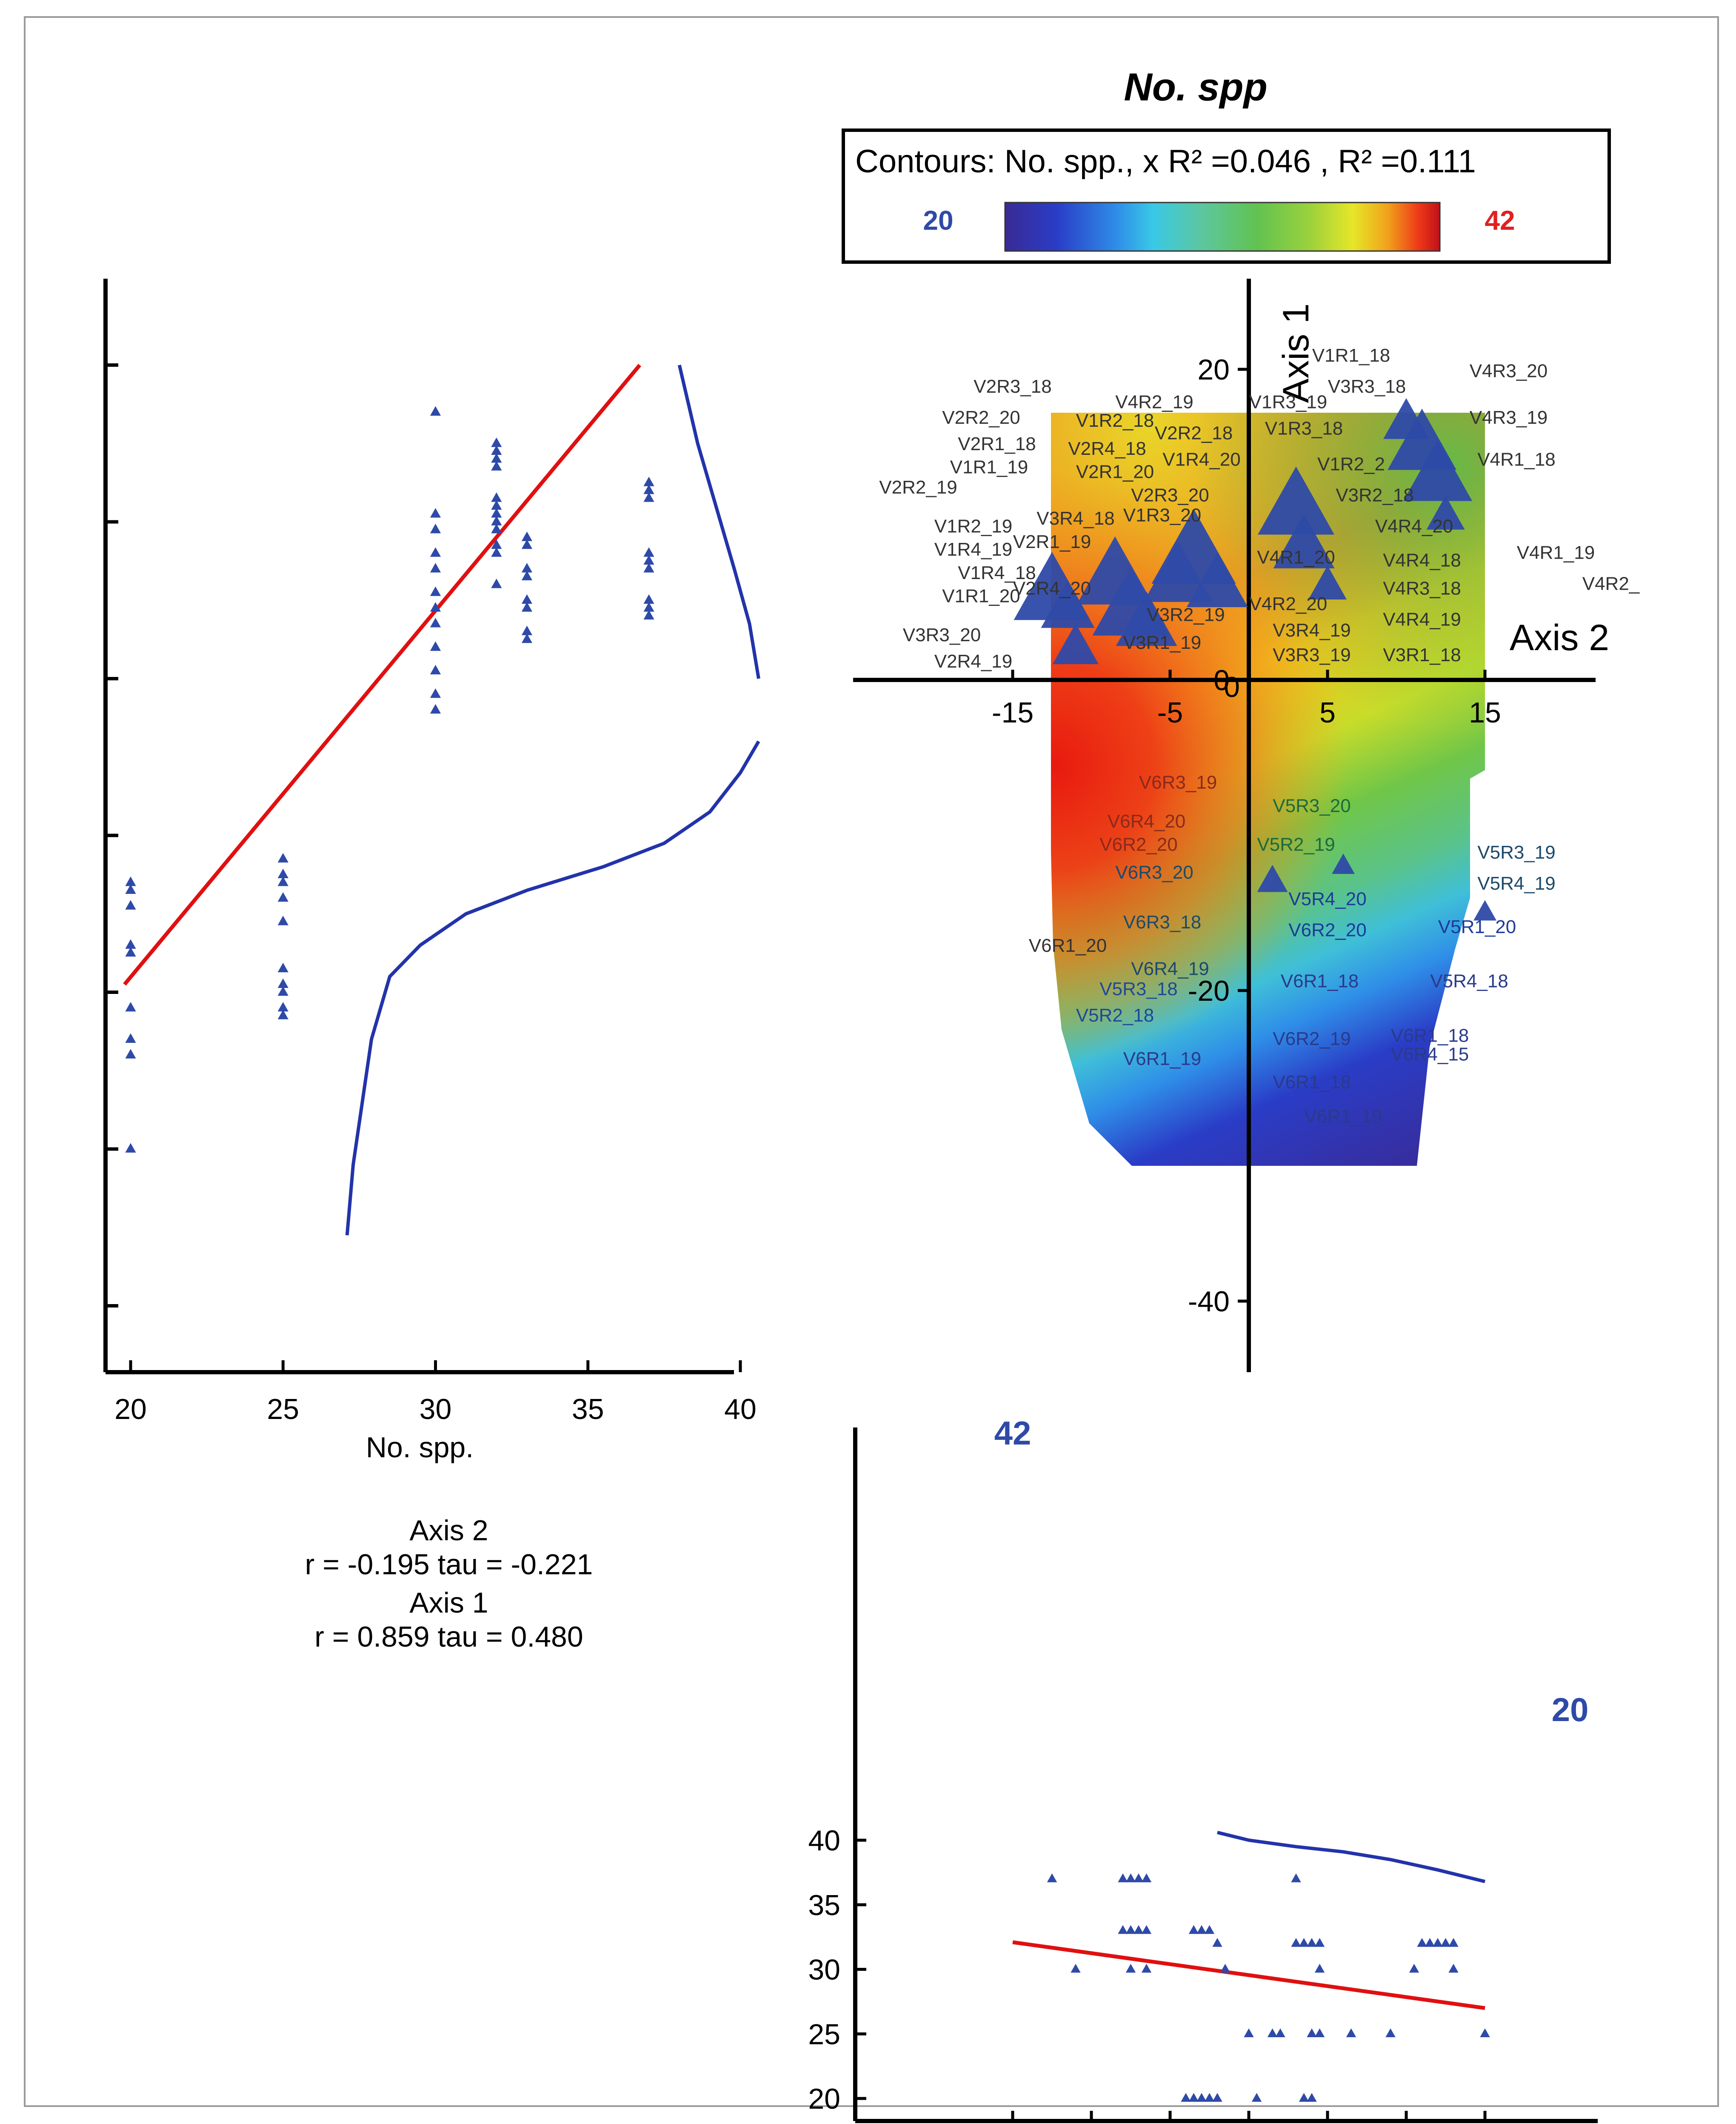 Image resolution: width=1736 pixels, height=2124 pixels. I want to click on ord-point-label: V6R4_19, so click(1170, 969).